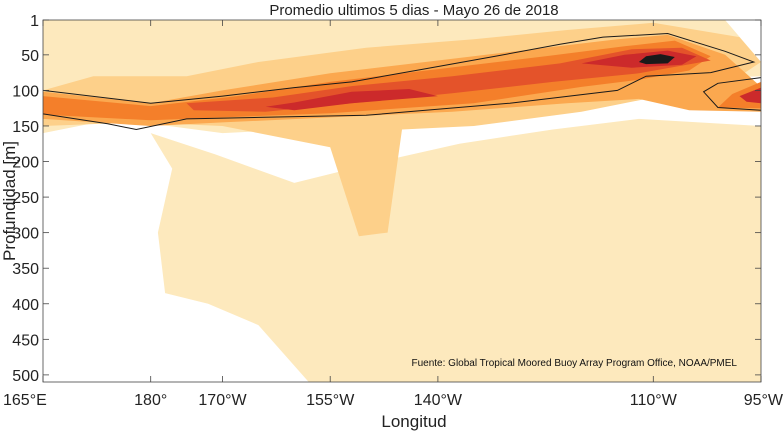 The image size is (783, 432). Describe the element at coordinates (30, 56) in the screenshot. I see `y-tick-label-1: 50` at that location.